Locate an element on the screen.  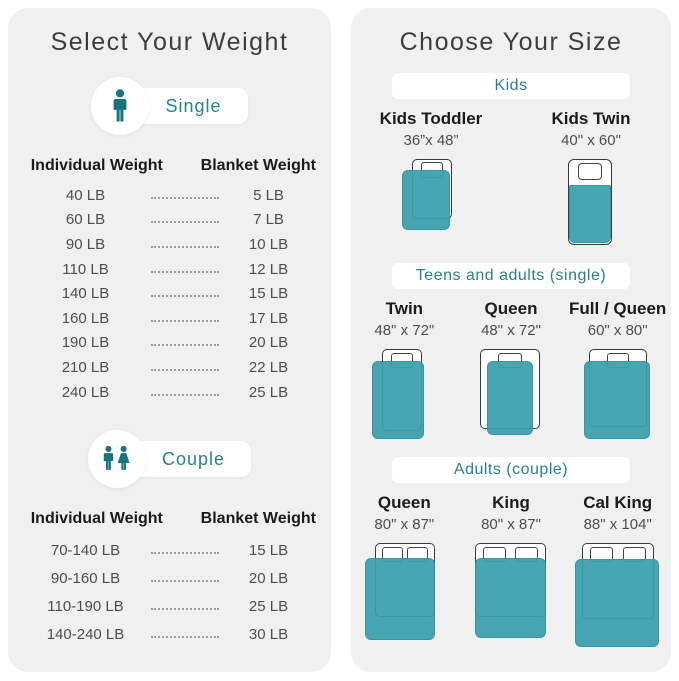
couple-icon is located at coordinates (116, 459).